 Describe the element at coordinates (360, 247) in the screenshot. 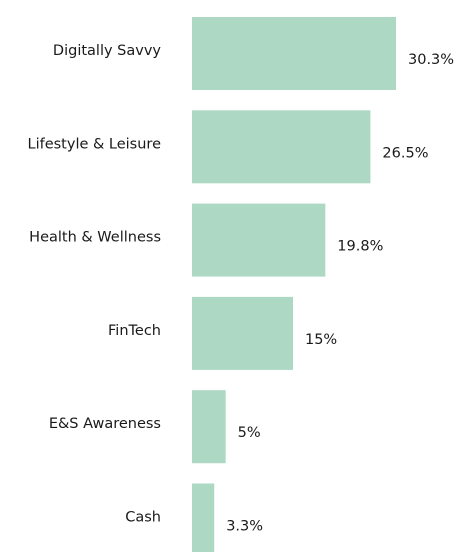

I see `value-label: 19.8%` at that location.